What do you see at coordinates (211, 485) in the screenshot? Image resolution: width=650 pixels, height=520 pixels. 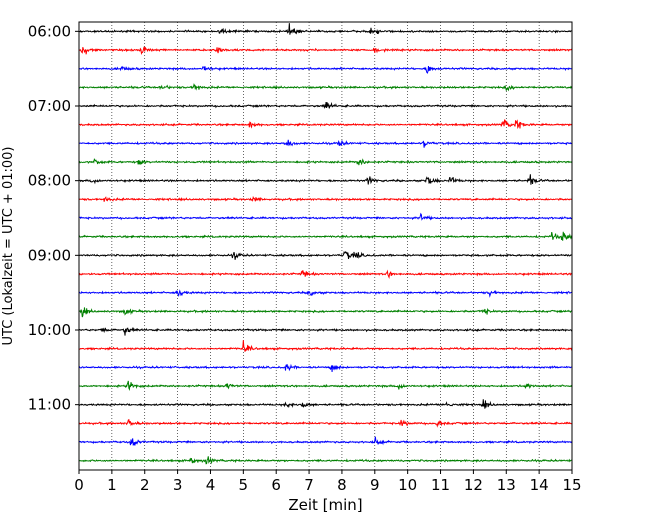 I see `x-tick-label: 4` at bounding box center [211, 485].